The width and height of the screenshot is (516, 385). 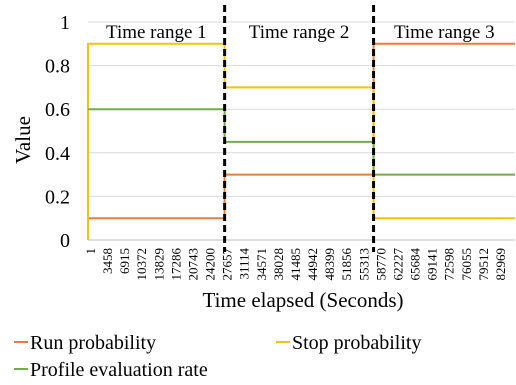 I want to click on x-tick-label: 62227, so click(x=397, y=264).